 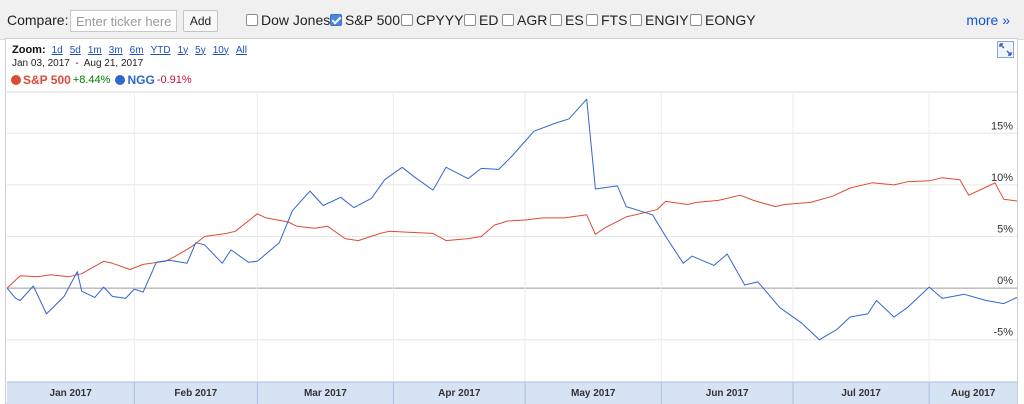 What do you see at coordinates (71, 393) in the screenshot?
I see `x-month-label: Jan 2017` at bounding box center [71, 393].